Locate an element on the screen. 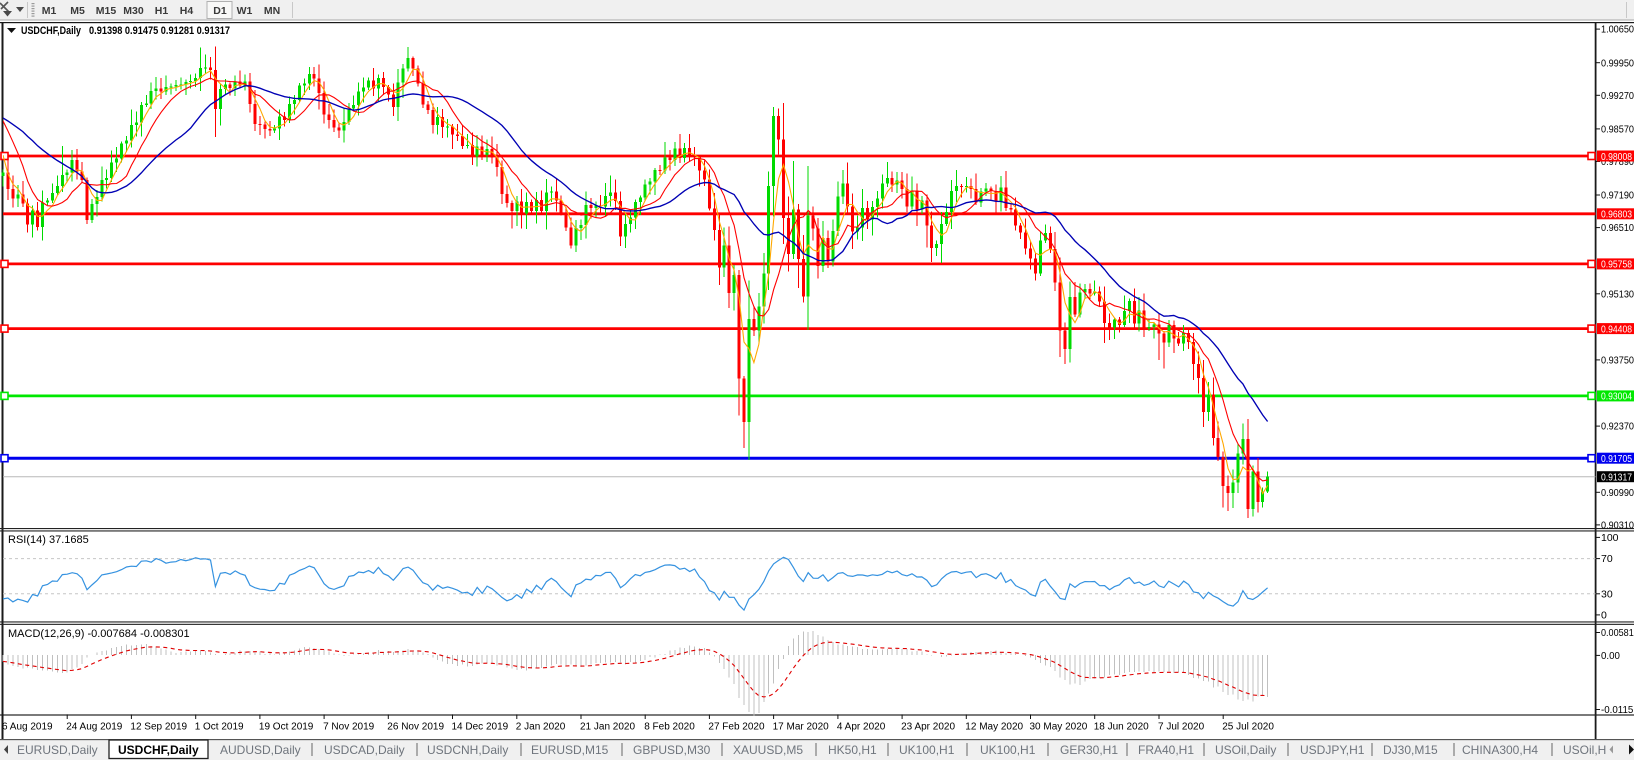 Image resolution: width=1634 pixels, height=760 pixels. svg-text: 0.91317 is located at coordinates (1616, 478).